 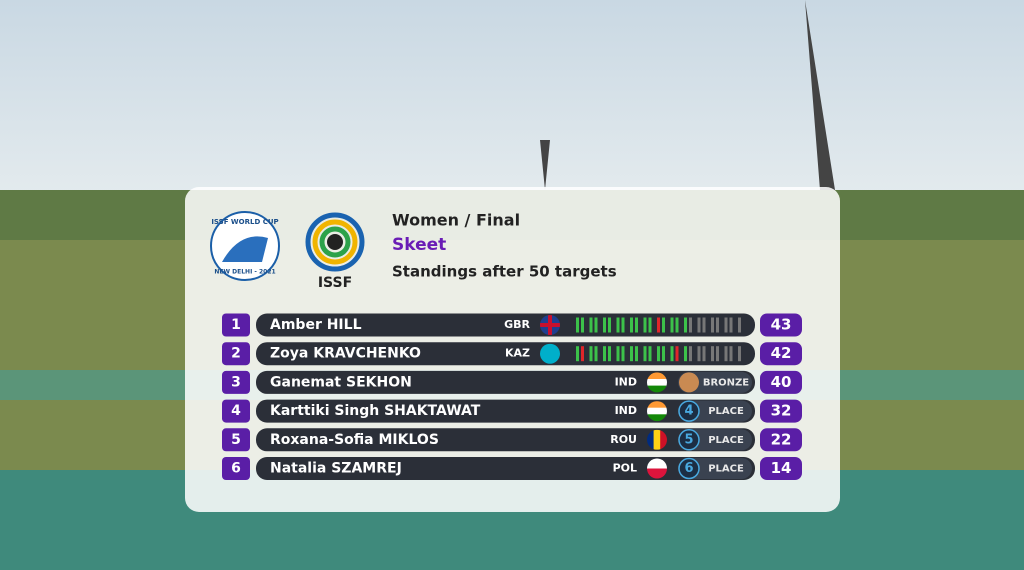 I want to click on score: 43, so click(x=781, y=325).